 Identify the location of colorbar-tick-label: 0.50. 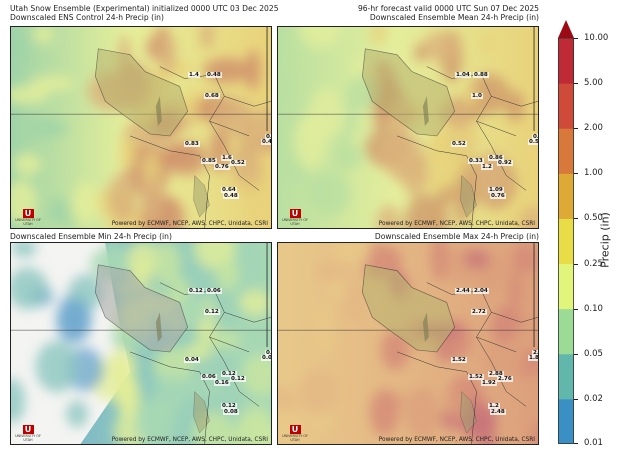
(593, 218).